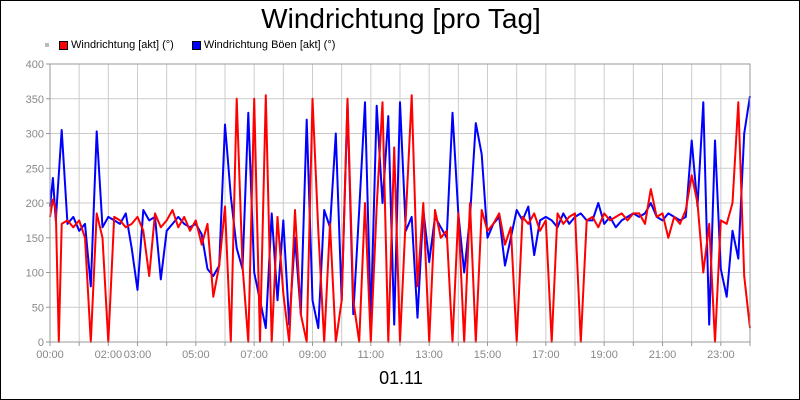 The height and width of the screenshot is (400, 800). What do you see at coordinates (35, 274) in the screenshot?
I see `y-tick-label: 100` at bounding box center [35, 274].